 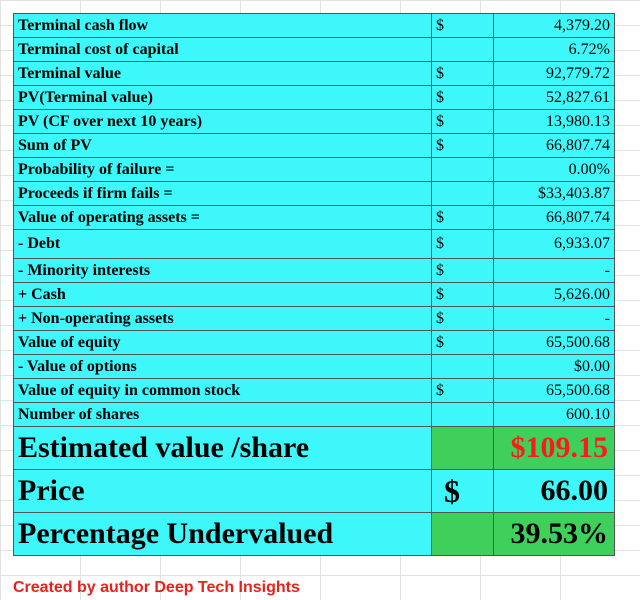 I want to click on row-value: 92,779.72, so click(x=554, y=73).